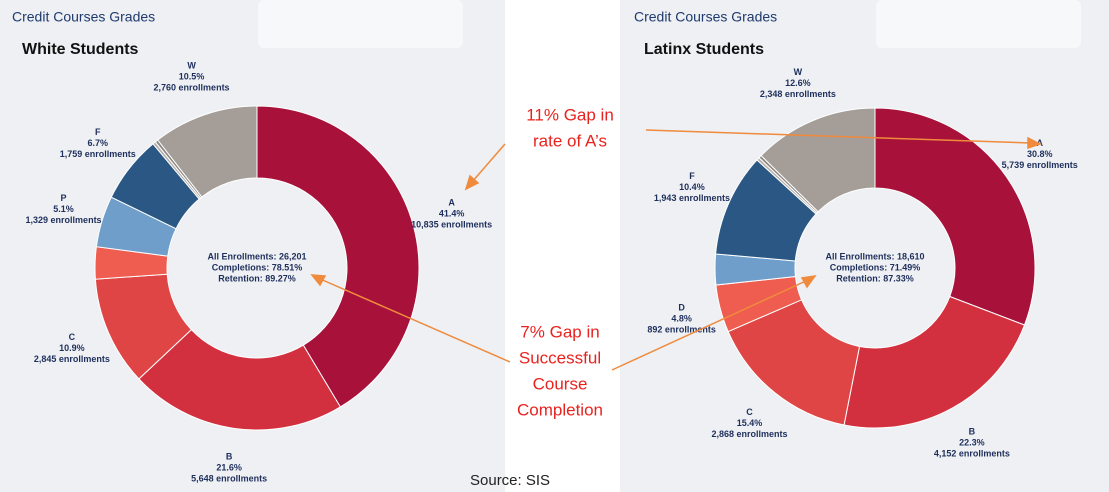  What do you see at coordinates (192, 76) in the screenshot?
I see `slice-percent: 10.5%` at bounding box center [192, 76].